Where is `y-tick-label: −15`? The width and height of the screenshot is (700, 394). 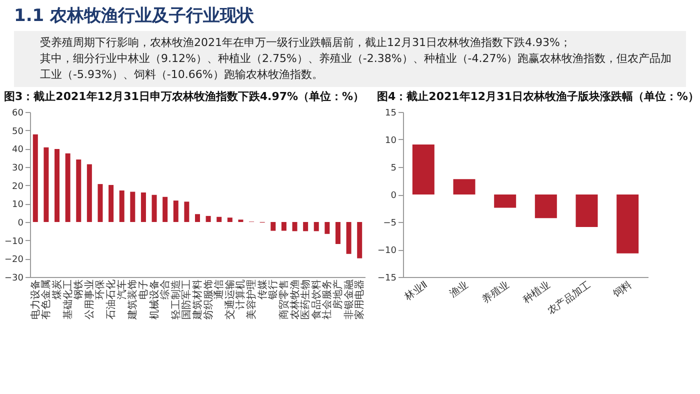
y-tick-label: −15 is located at coordinates (387, 279).